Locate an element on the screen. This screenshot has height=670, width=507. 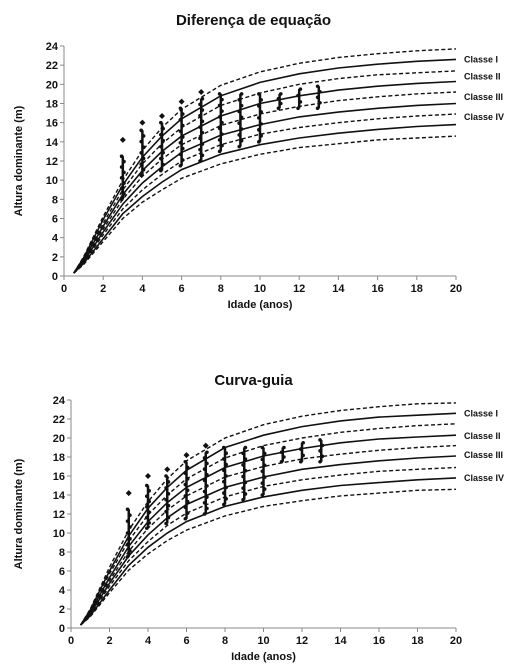
x-tick-label: 8 is located at coordinates (225, 641).